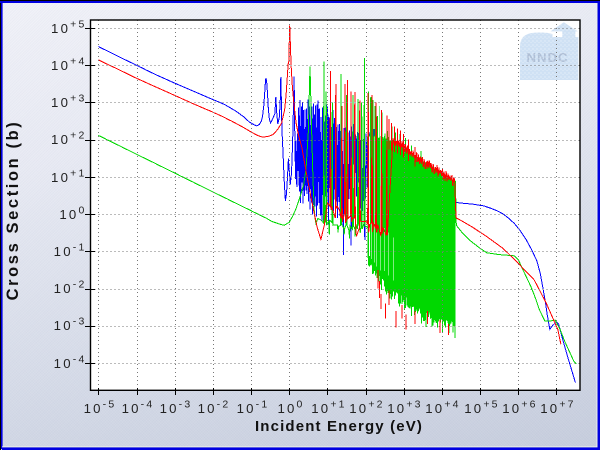  I want to click on svg-text: 10+7, so click(557, 407).